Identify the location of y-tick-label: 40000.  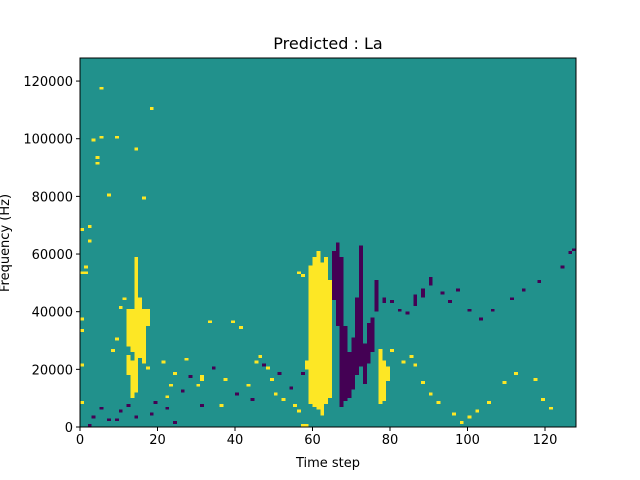
(52, 313).